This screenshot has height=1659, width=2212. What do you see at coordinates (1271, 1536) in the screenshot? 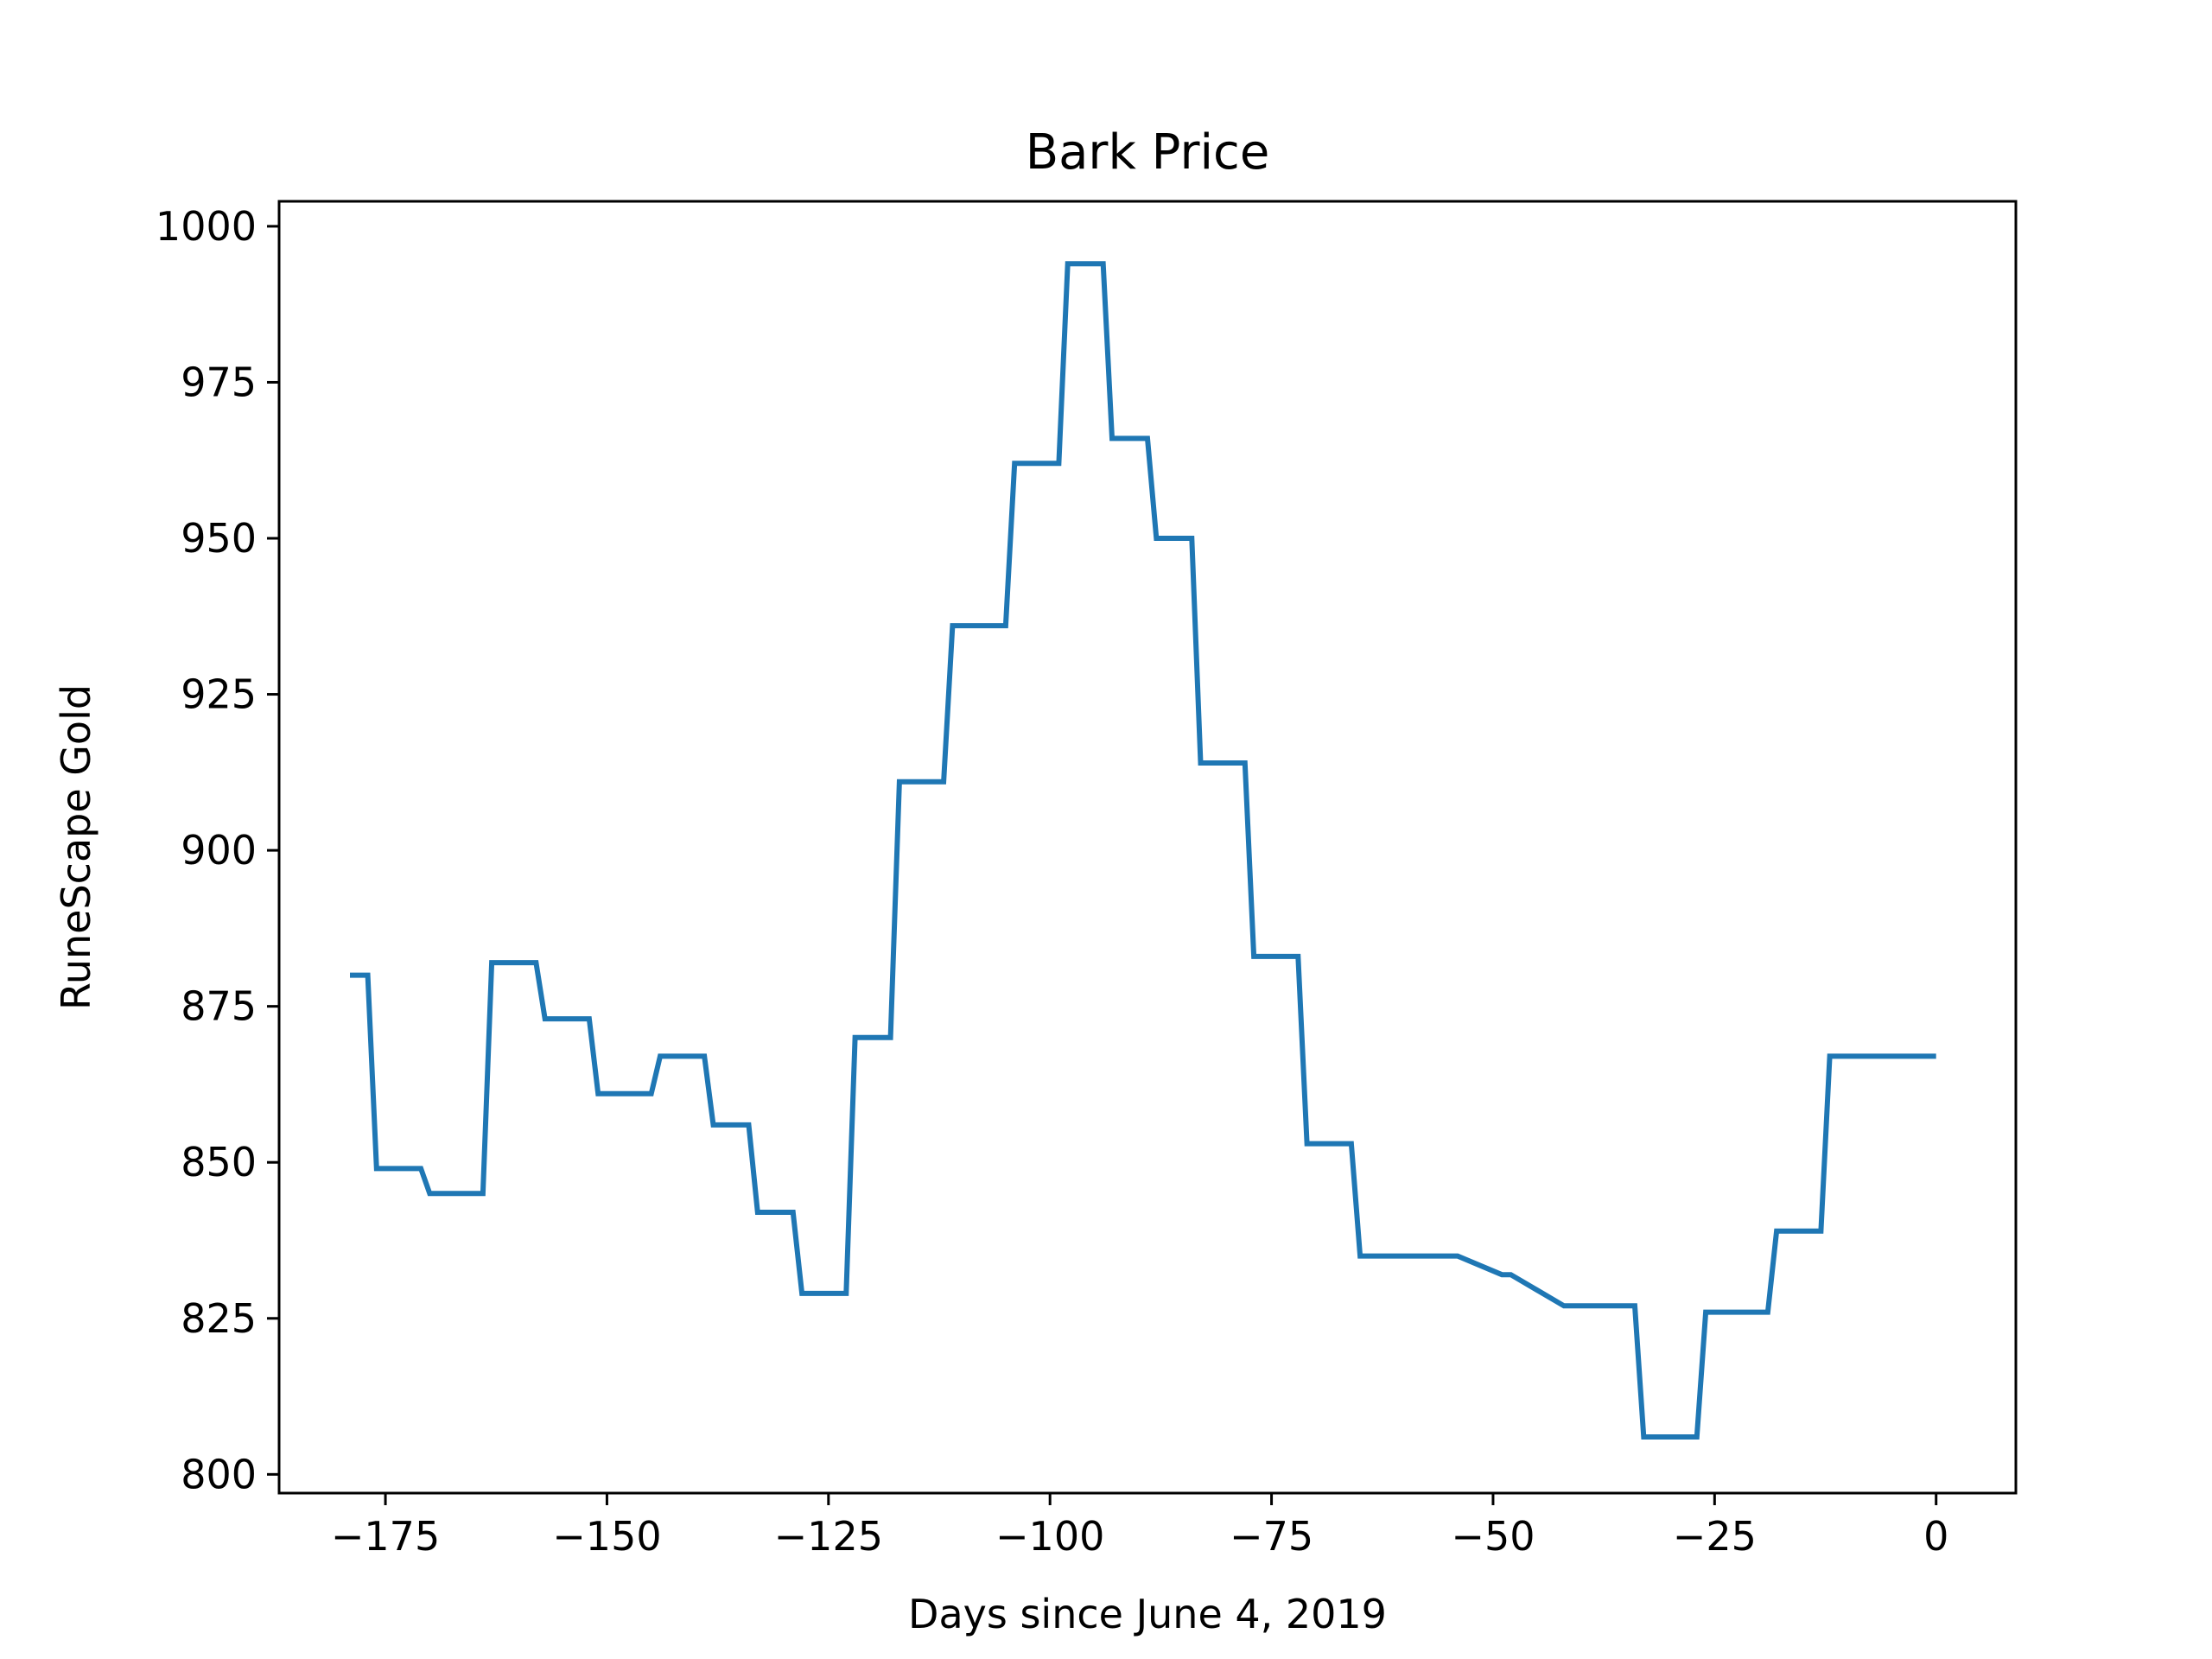
I see `x-tick-label: −75` at bounding box center [1271, 1536].